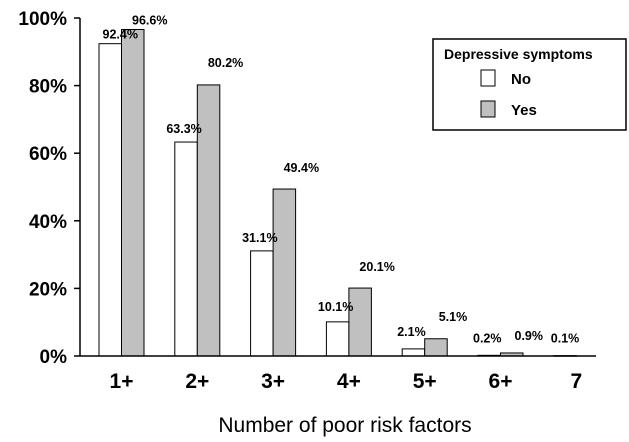 Image resolution: width=629 pixels, height=442 pixels. Describe the element at coordinates (487, 338) in the screenshot. I see `data-label-no: 0.2%` at that location.